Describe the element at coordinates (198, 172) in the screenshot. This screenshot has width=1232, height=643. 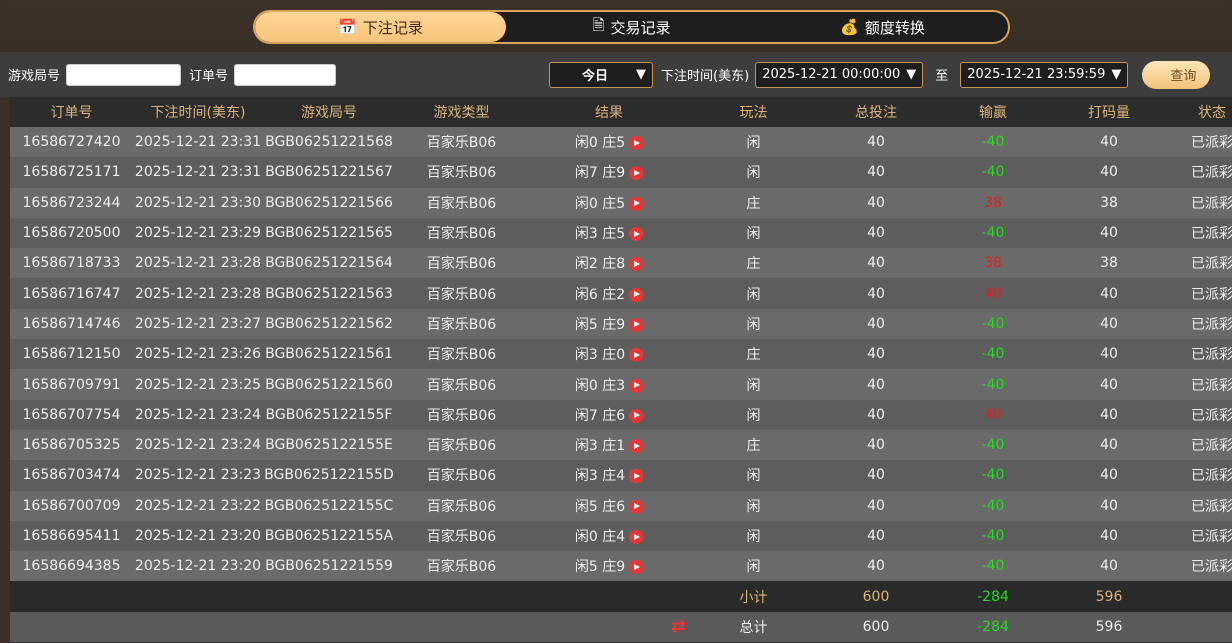
I see `bet-time-text: 2025-12-21 23:31` at that location.